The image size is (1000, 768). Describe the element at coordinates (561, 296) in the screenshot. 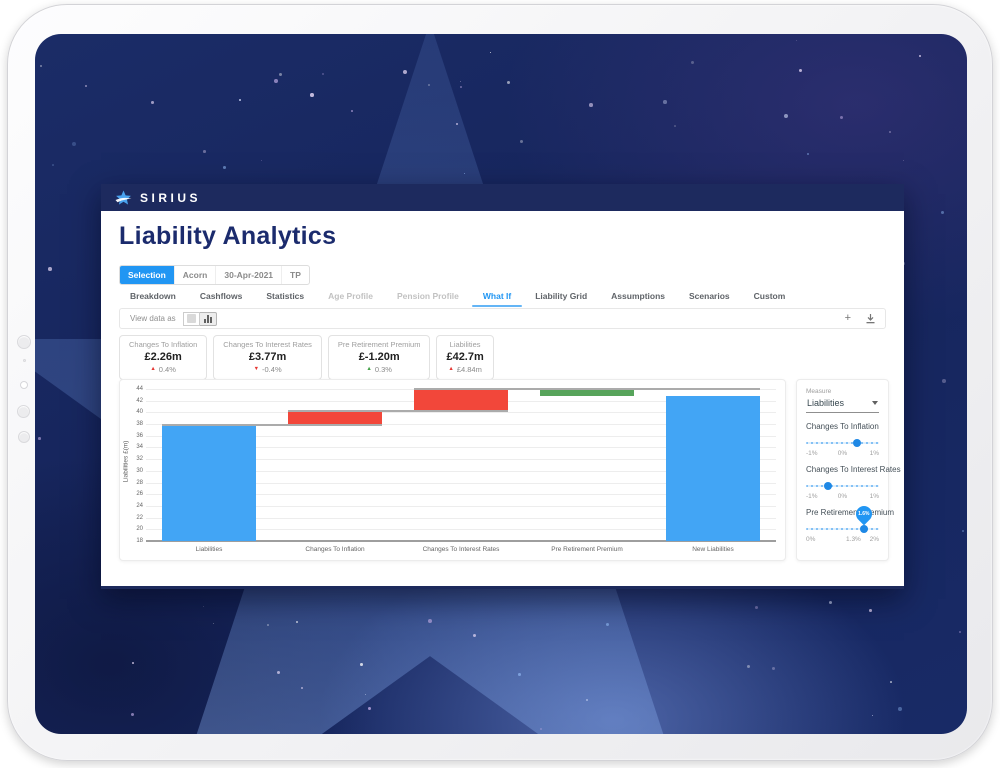

I see `tab-liability-grid: Liability Grid` at that location.